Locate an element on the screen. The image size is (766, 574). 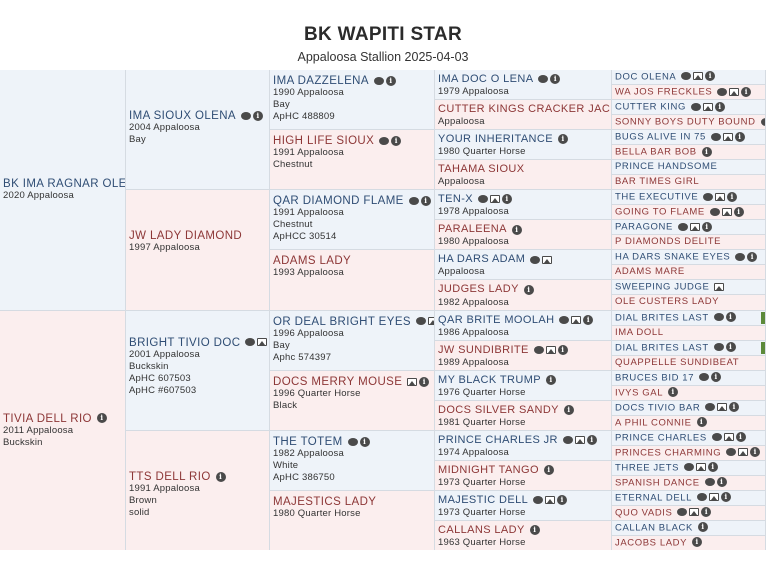
horse-name: CALLAN BLACK i is located at coordinates (690, 528).